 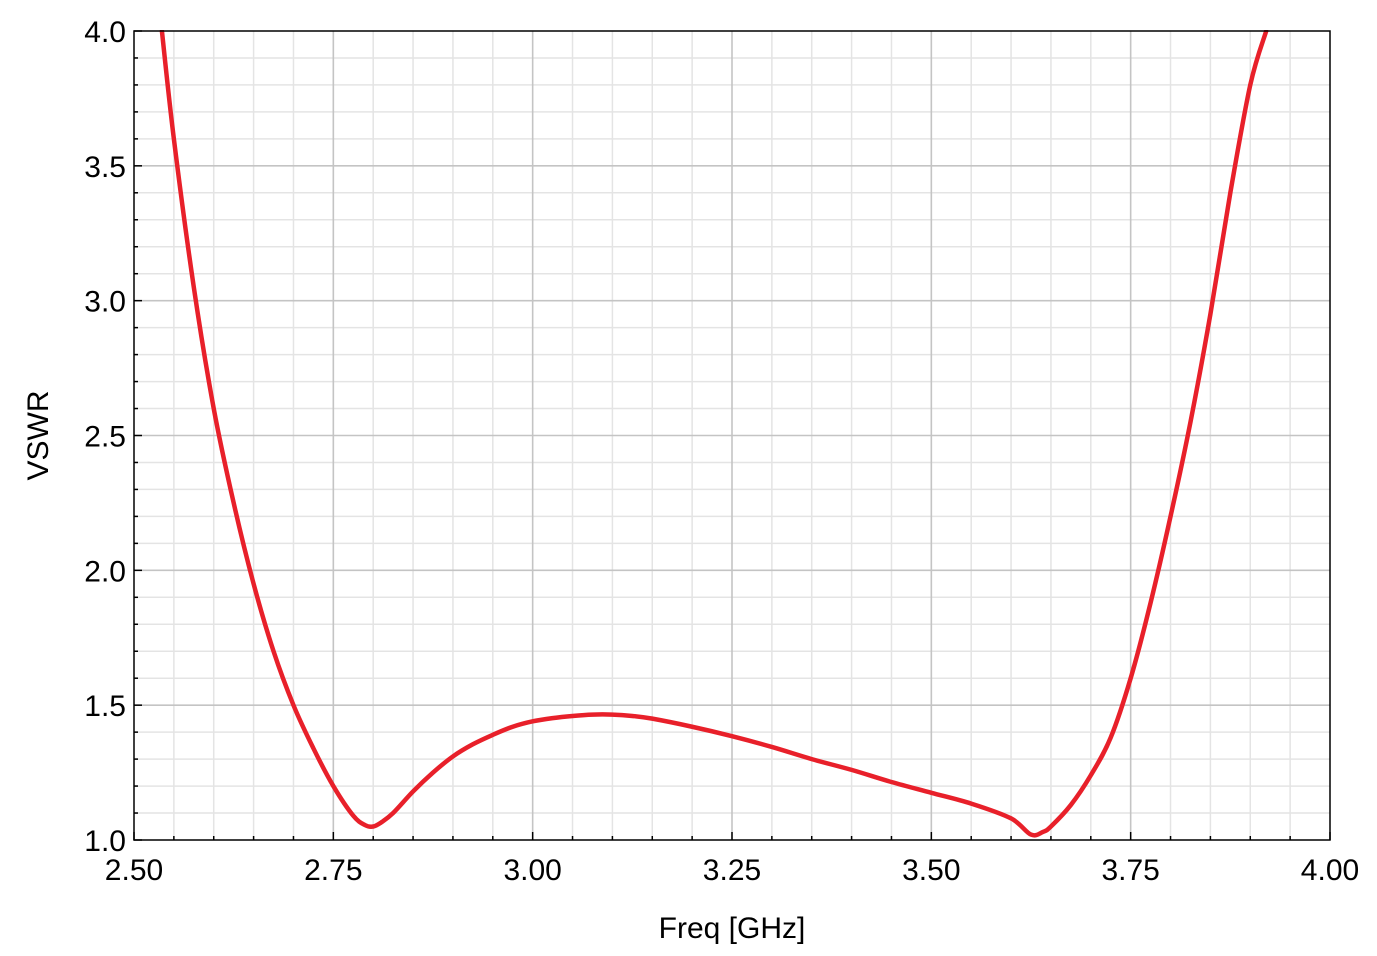 What do you see at coordinates (333, 870) in the screenshot?
I see `x-tick-label: 2.75` at bounding box center [333, 870].